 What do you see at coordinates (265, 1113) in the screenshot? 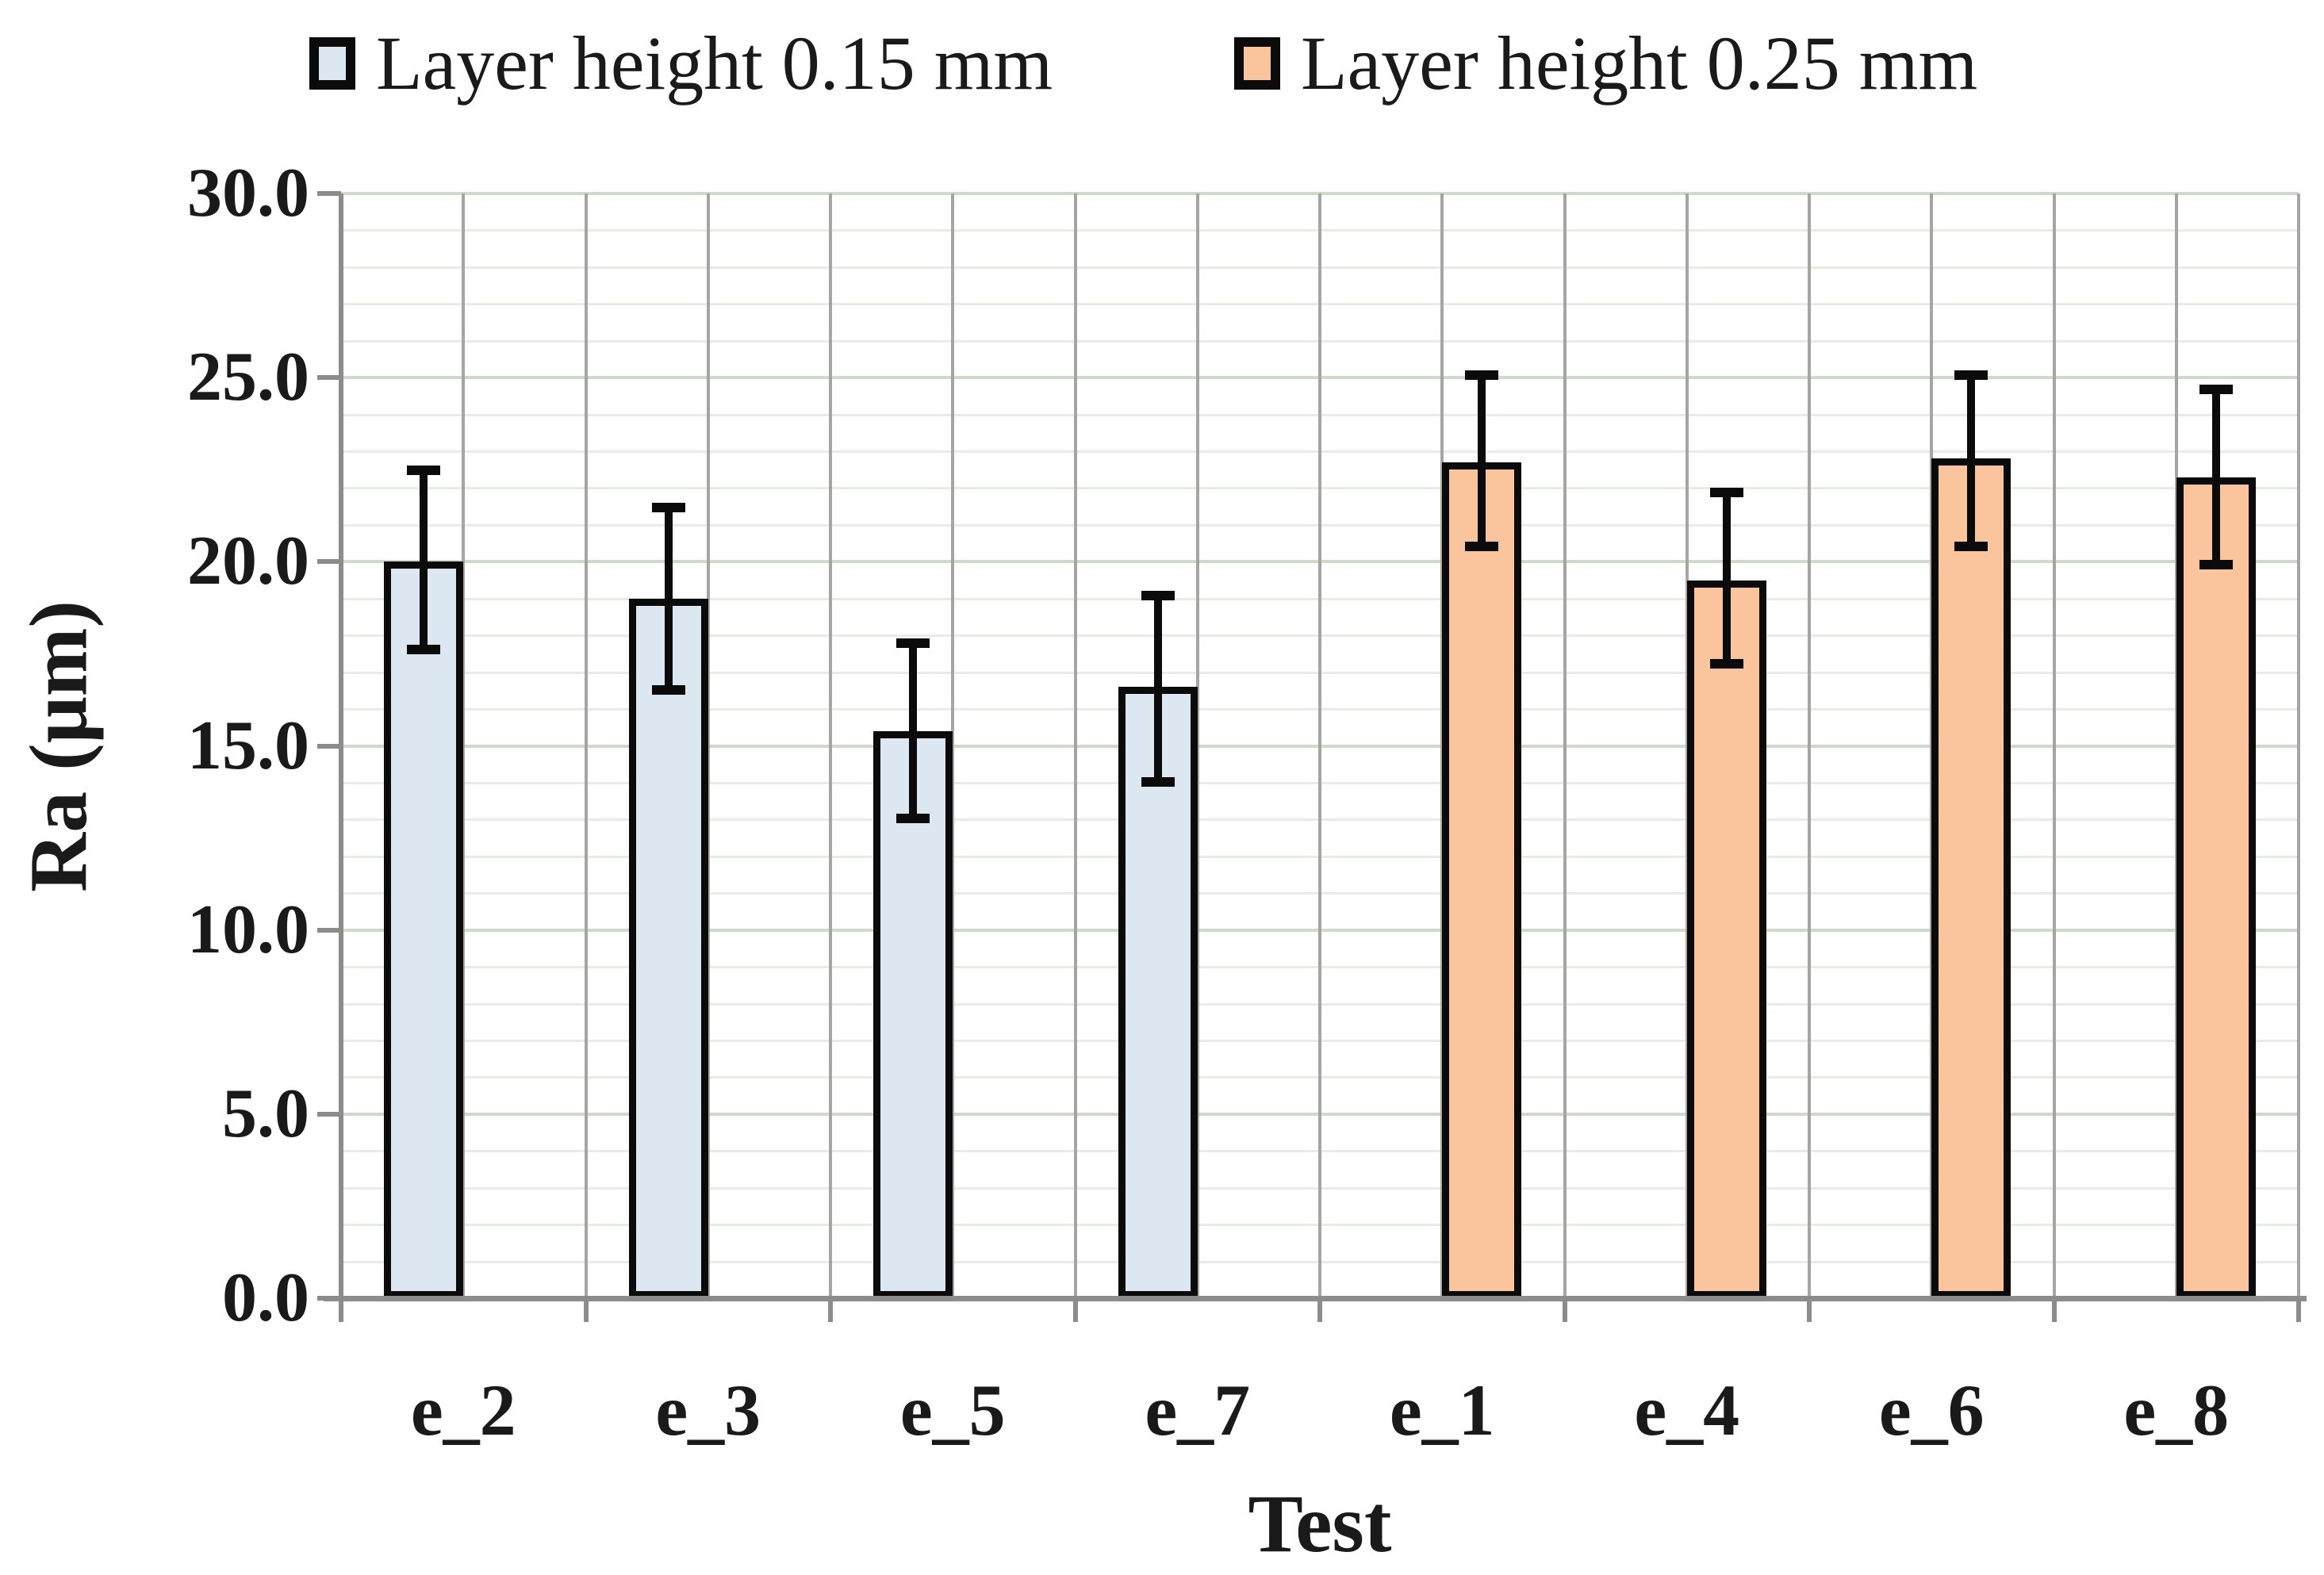
I see `y-tick-label: 5.0` at bounding box center [265, 1113].